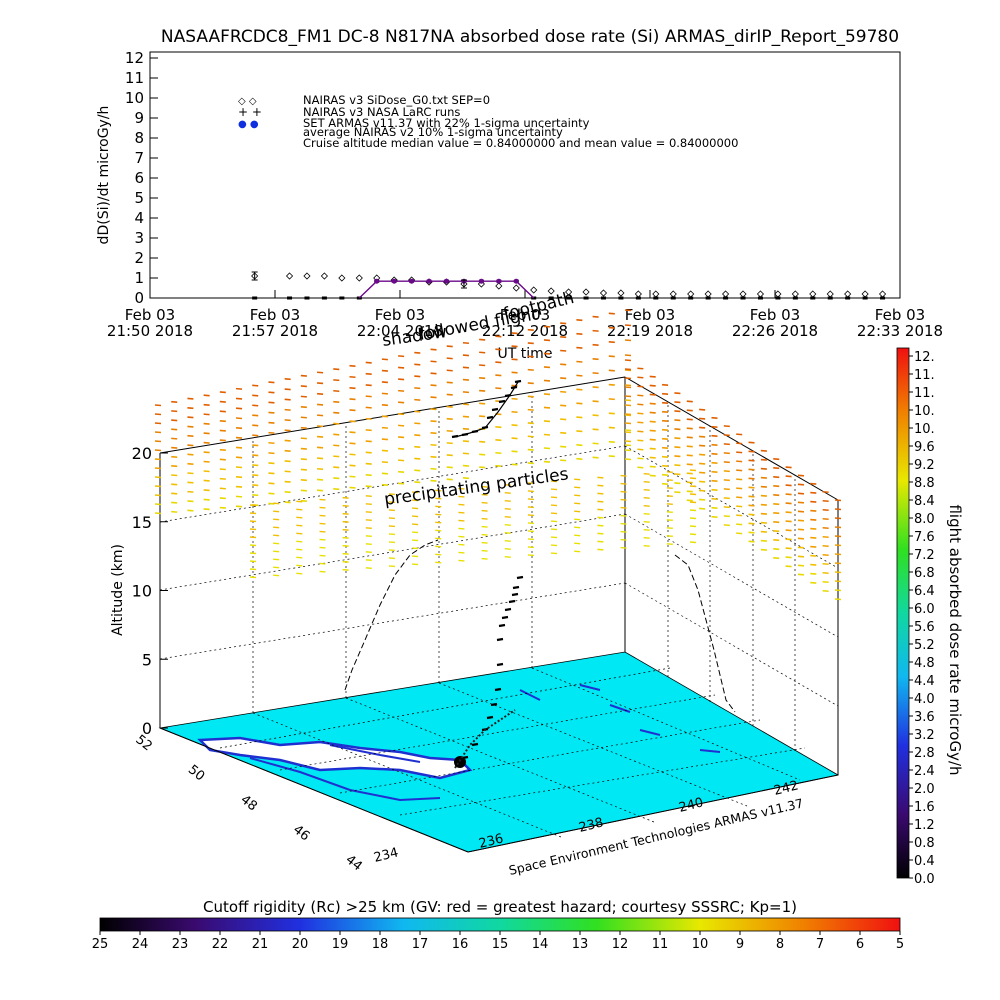  I want to click on rigidity-colorbar-tick-label: 13, so click(580, 944).